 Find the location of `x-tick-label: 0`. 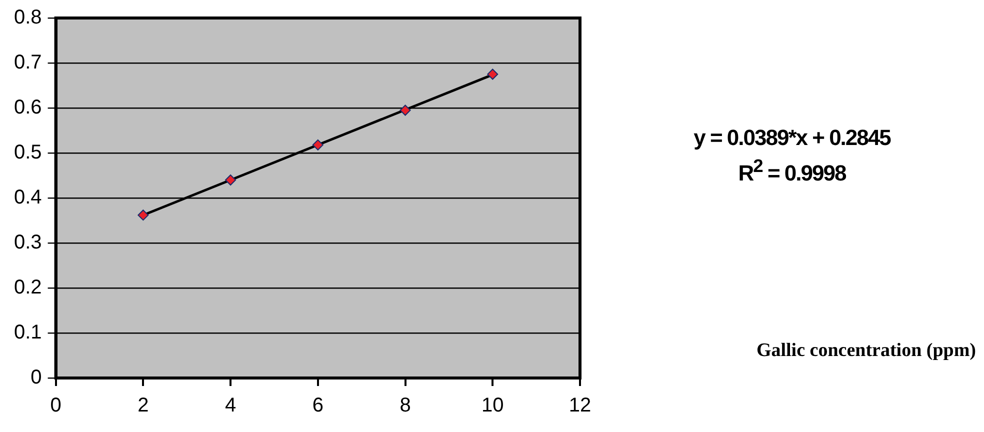

x-tick-label: 0 is located at coordinates (56, 405).